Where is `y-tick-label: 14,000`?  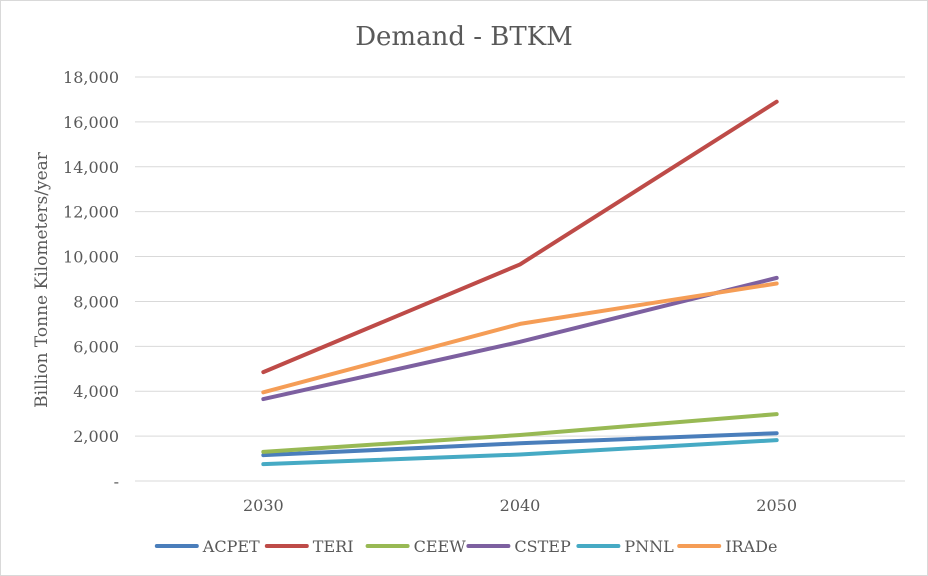 y-tick-label: 14,000 is located at coordinates (91, 167).